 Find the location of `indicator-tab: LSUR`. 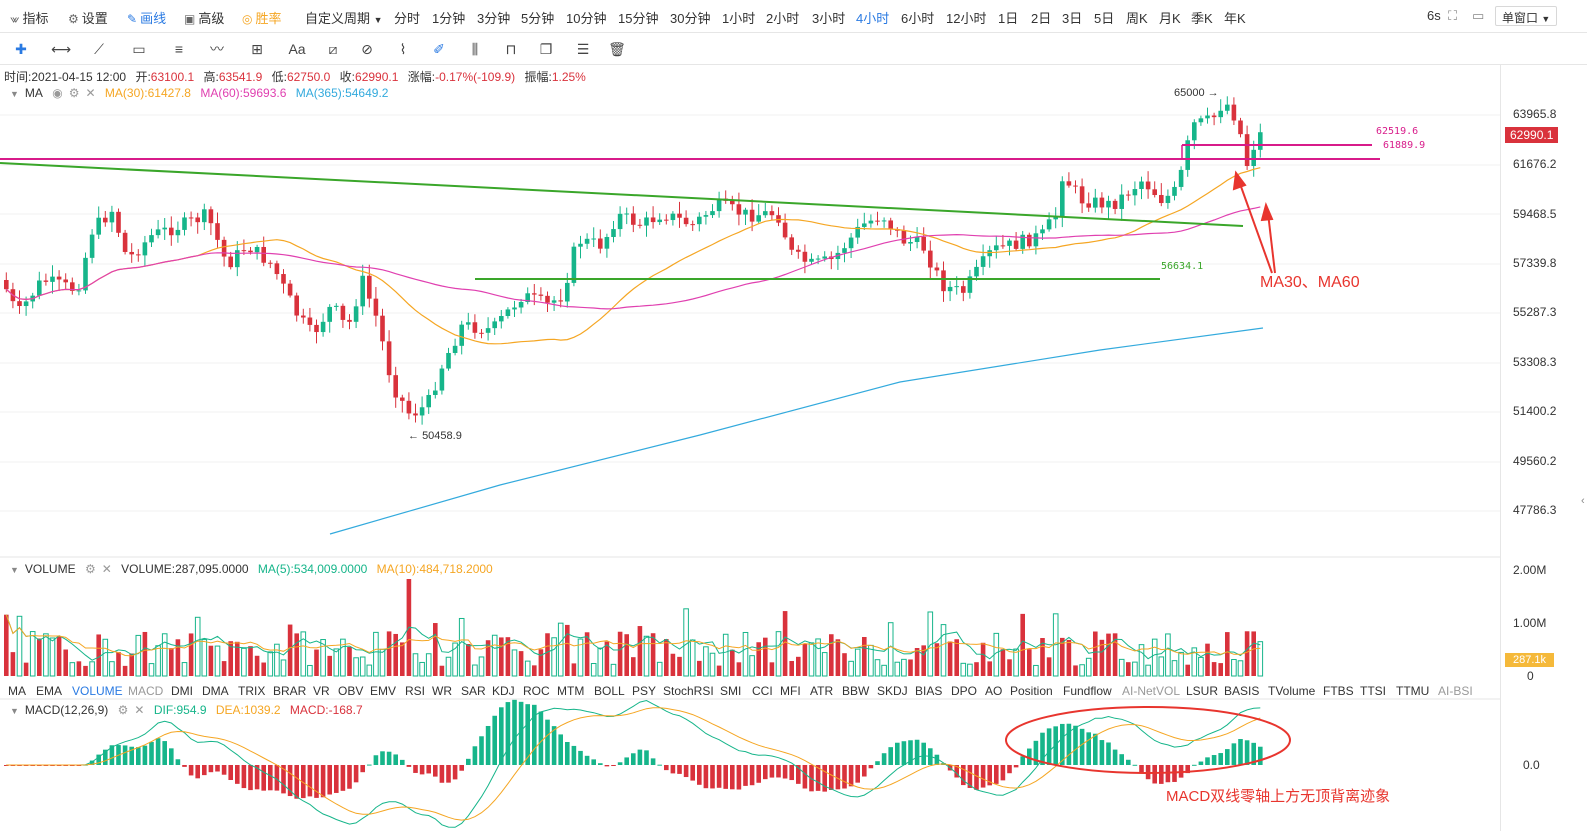

indicator-tab: LSUR is located at coordinates (1202, 691).